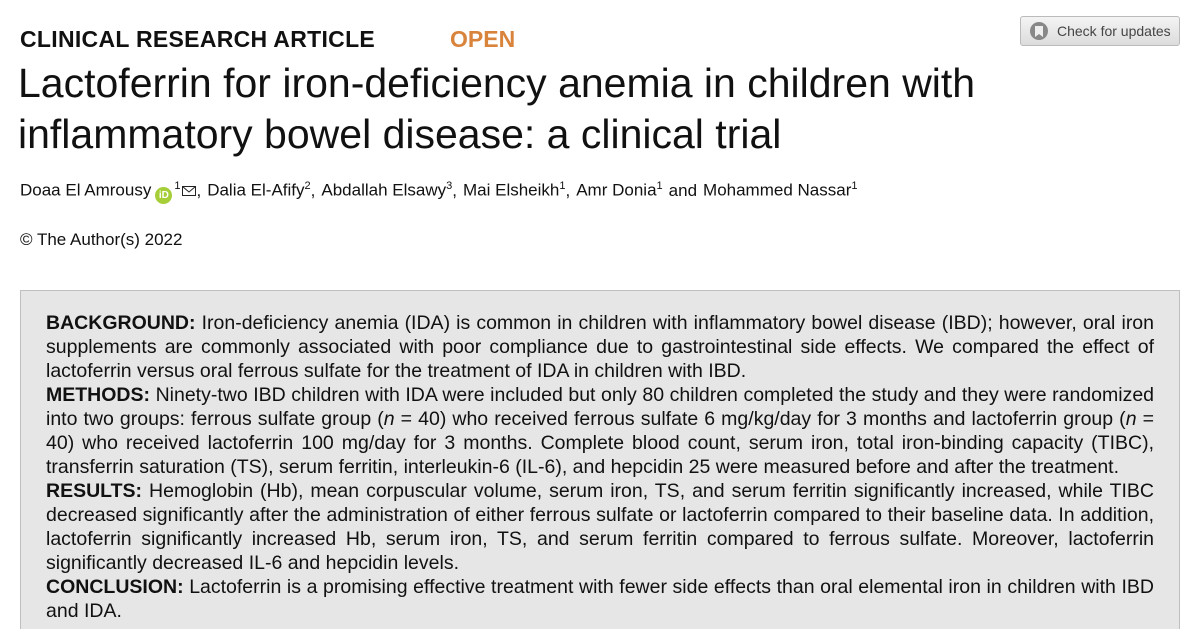  I want to click on section-heading: CONCLUSION:, so click(115, 587).